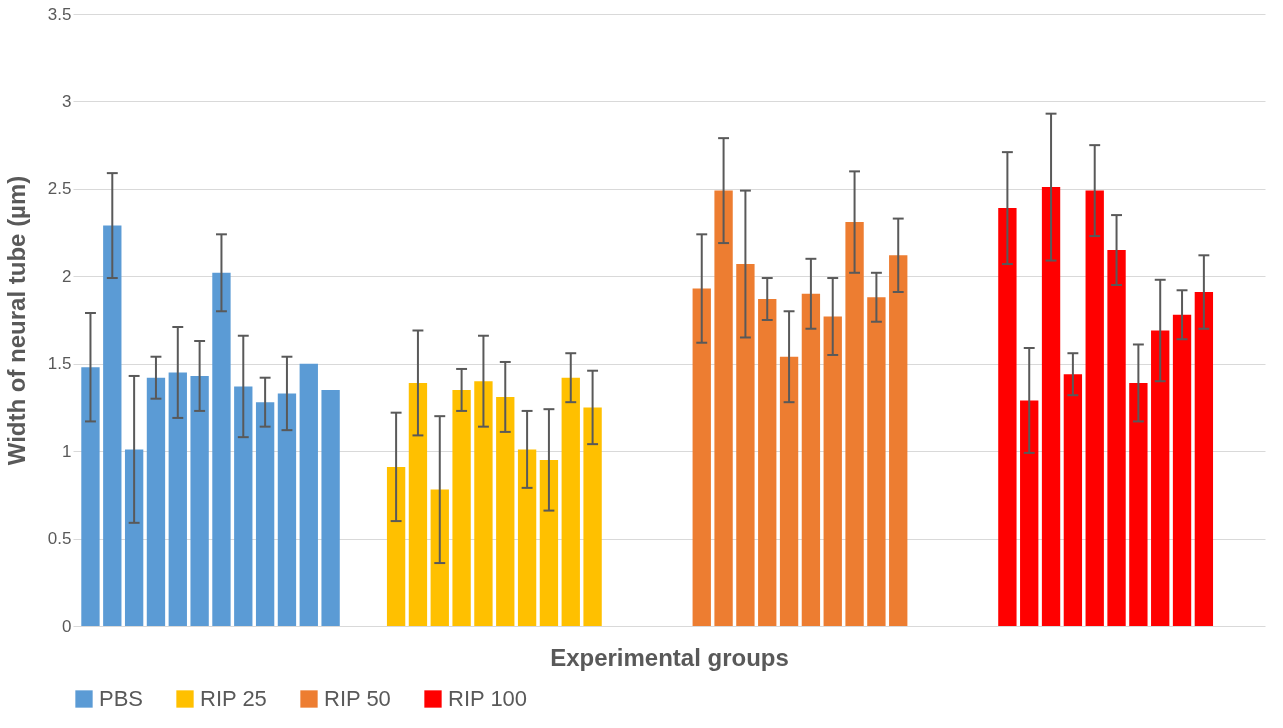 This screenshot has height=728, width=1283. I want to click on x-axis-title: Experimental groups, so click(669, 657).